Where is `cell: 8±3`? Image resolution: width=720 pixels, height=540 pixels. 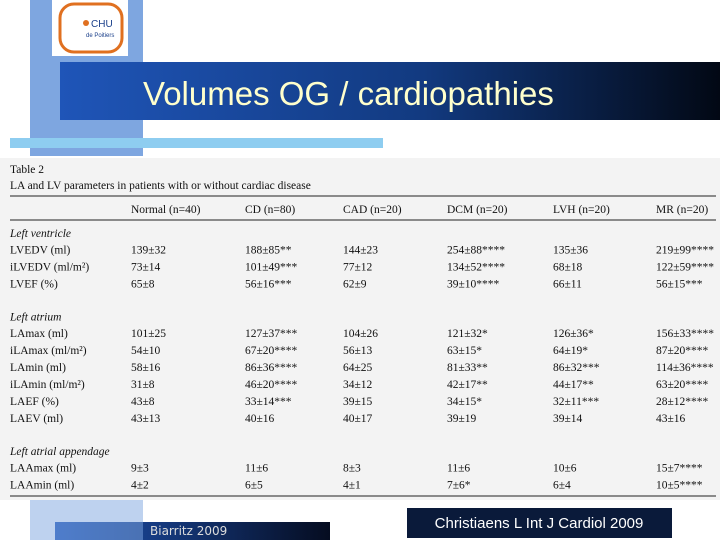 cell: 8±3 is located at coordinates (352, 469).